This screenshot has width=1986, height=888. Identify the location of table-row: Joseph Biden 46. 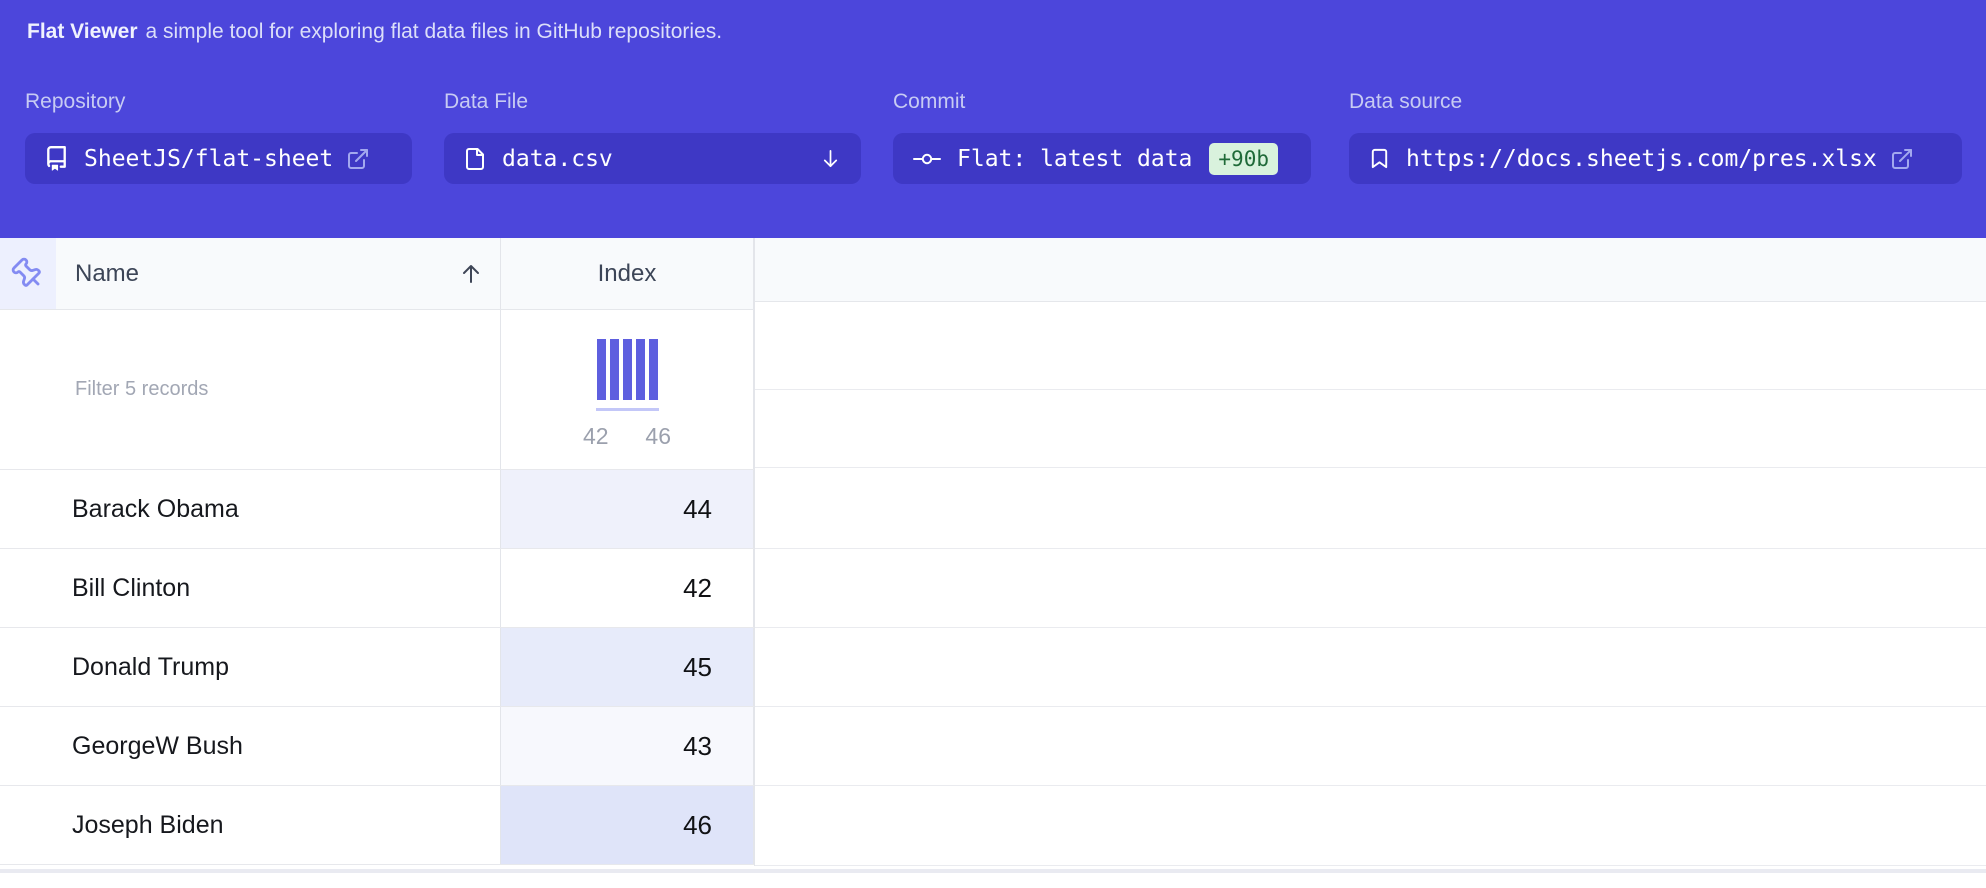
(377, 825).